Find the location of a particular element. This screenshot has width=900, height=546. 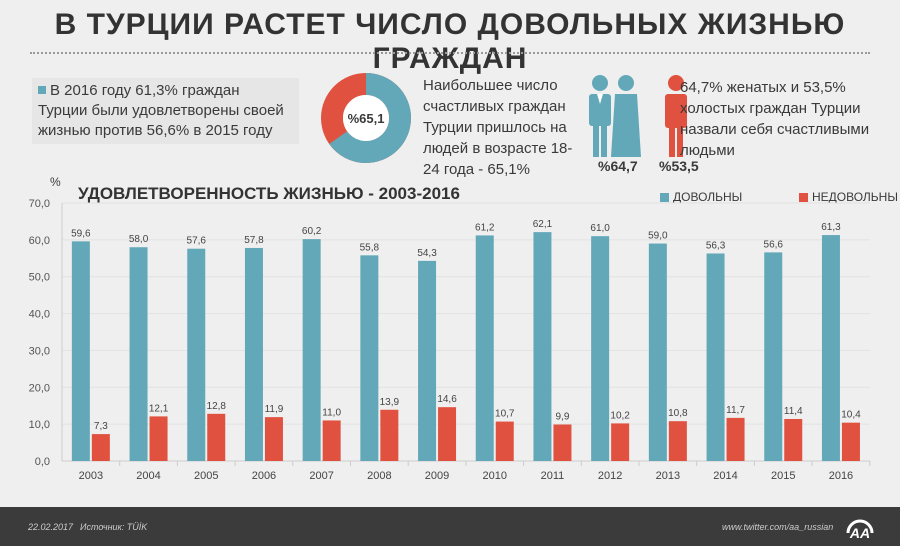

single-percent: %53,5 is located at coordinates (679, 166).